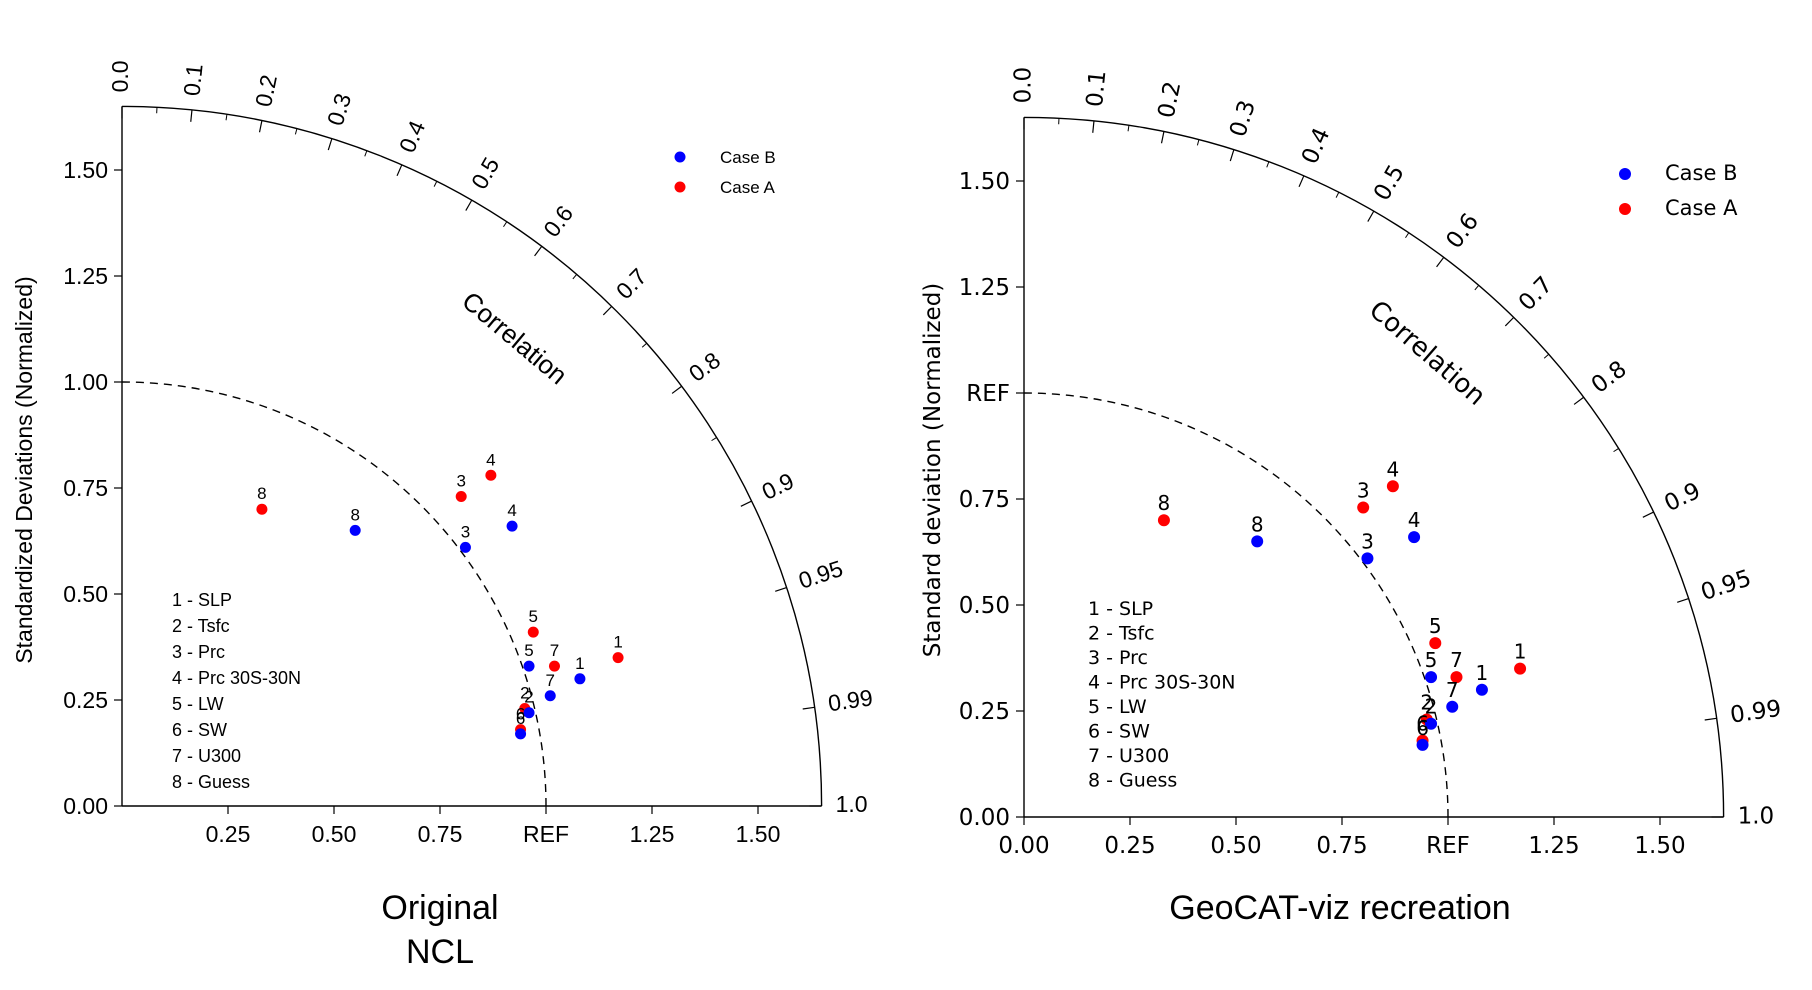 Image resolution: width=1812 pixels, height=990 pixels. What do you see at coordinates (1553, 846) in the screenshot?
I see `x-tick-label: 1.25` at bounding box center [1553, 846].